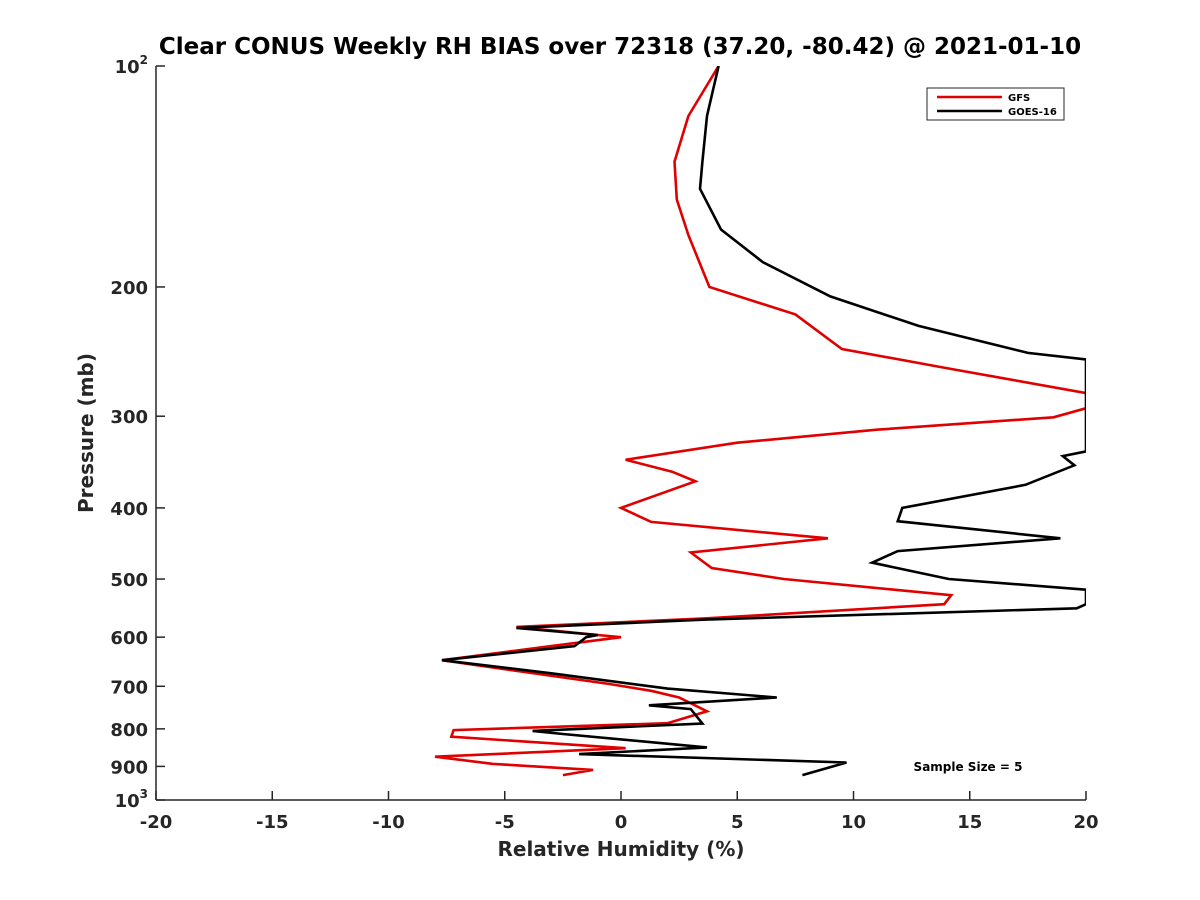  Describe the element at coordinates (129, 730) in the screenshot. I see `y-tick-label: 800` at that location.